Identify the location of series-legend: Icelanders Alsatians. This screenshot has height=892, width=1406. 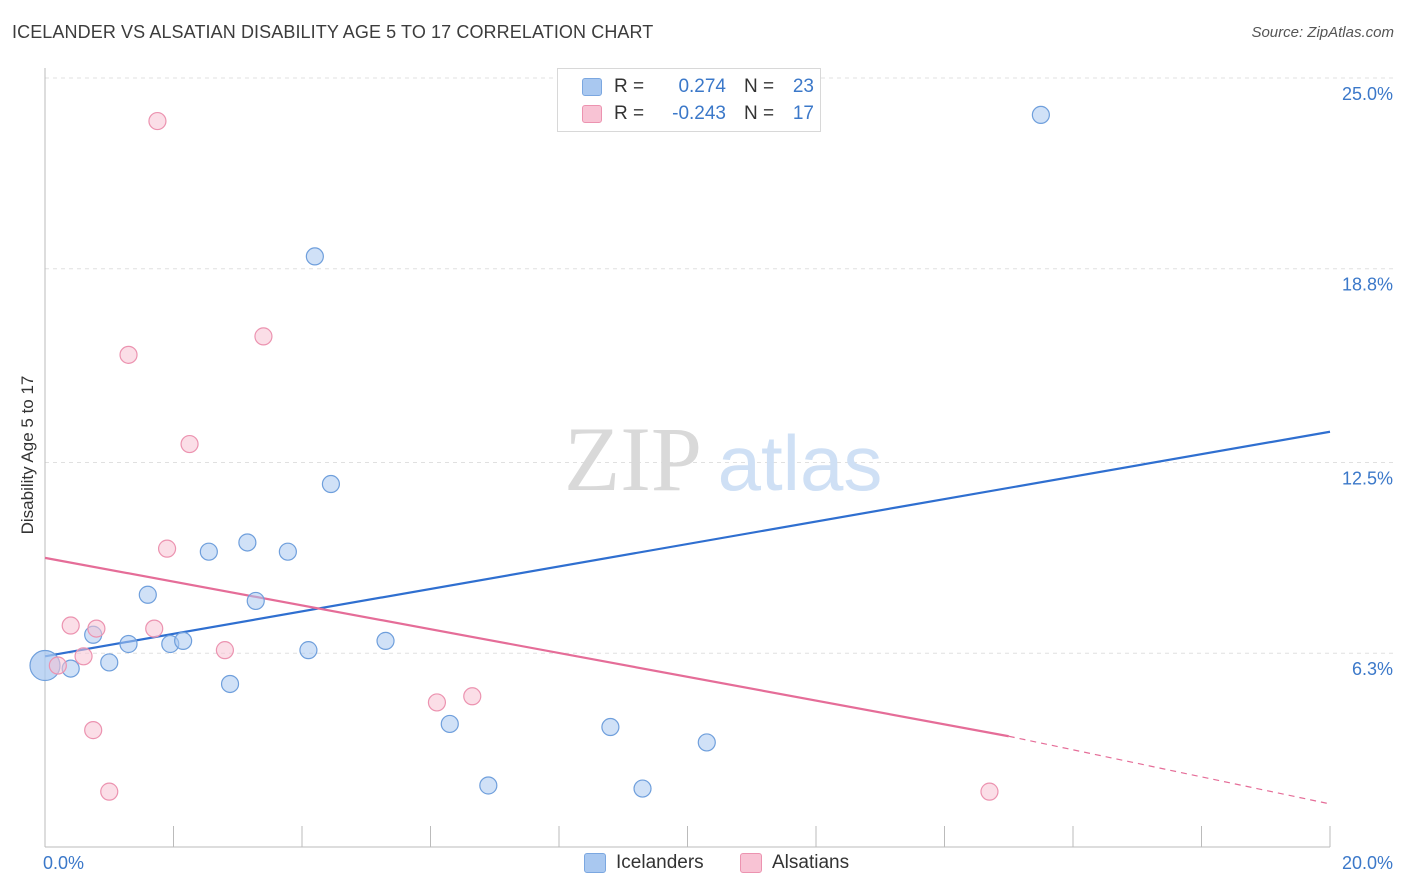
(703, 865).